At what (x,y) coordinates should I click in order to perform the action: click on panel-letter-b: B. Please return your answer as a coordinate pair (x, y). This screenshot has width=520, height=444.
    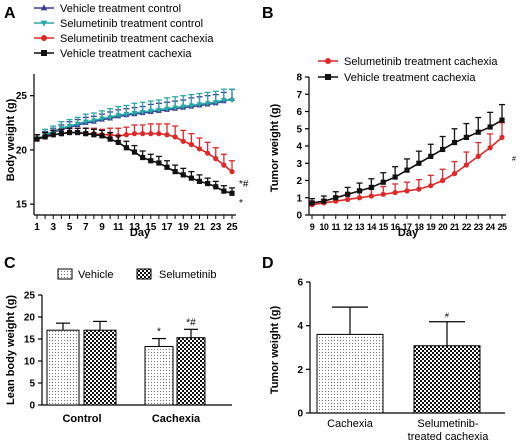
    Looking at the image, I should click on (268, 13).